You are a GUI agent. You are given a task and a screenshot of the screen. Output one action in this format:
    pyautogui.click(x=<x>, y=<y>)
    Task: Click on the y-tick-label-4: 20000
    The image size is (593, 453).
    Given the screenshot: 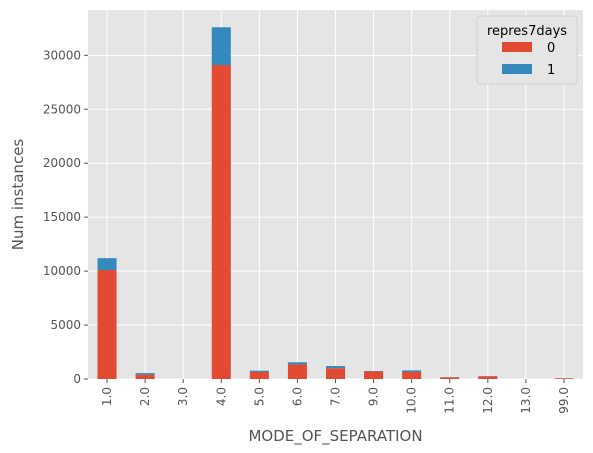 What is the action you would take?
    pyautogui.click(x=62, y=163)
    